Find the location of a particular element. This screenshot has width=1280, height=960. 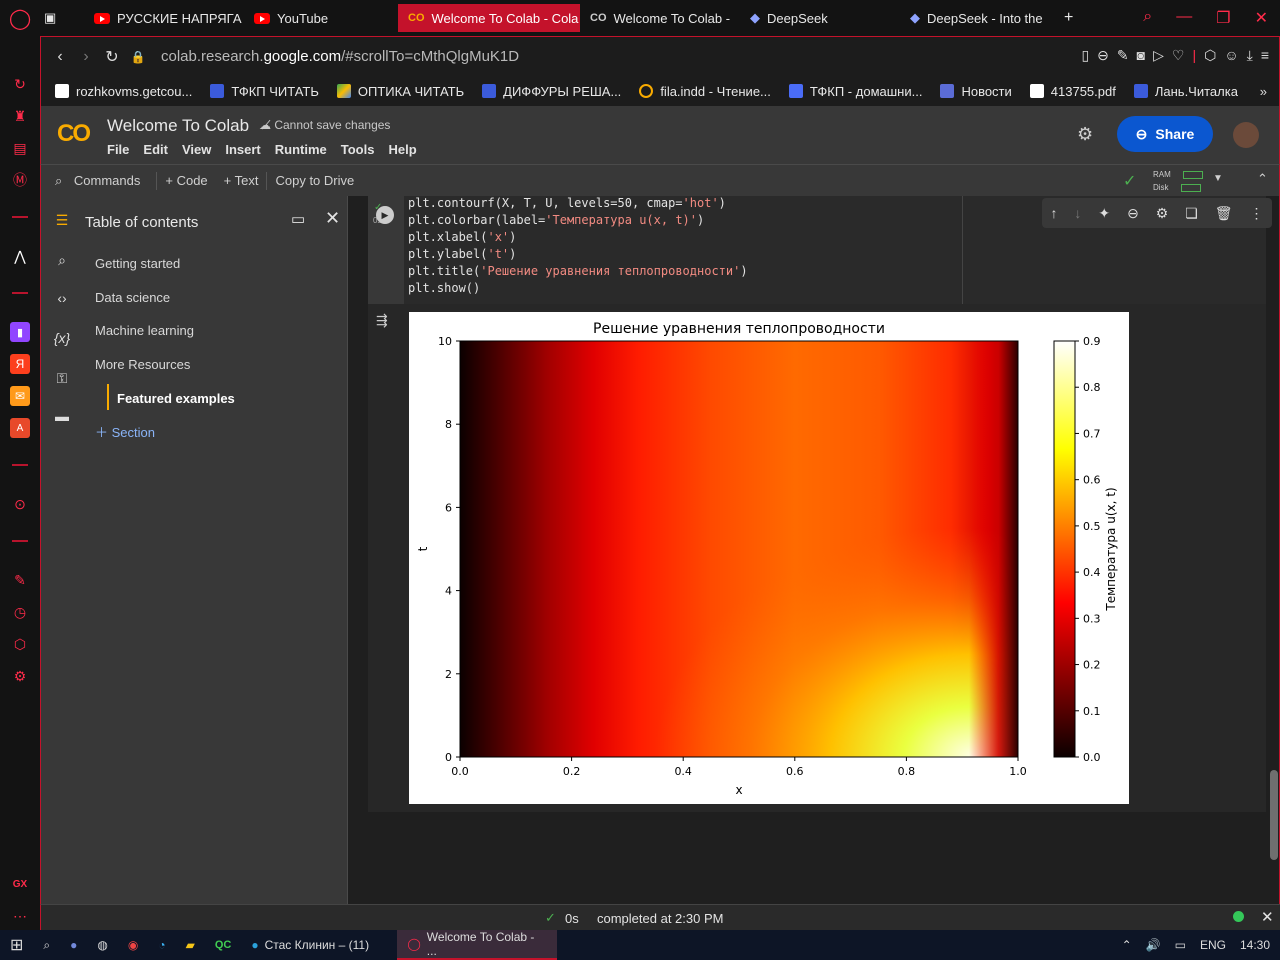

scrollbar is located at coordinates (1274, 815).